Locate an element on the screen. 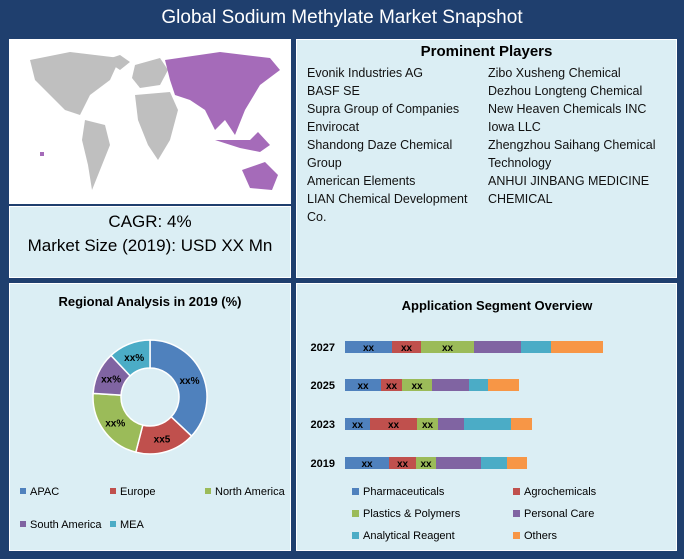 Image resolution: width=684 pixels, height=559 pixels. players-title: Prominent Players is located at coordinates (486, 51).